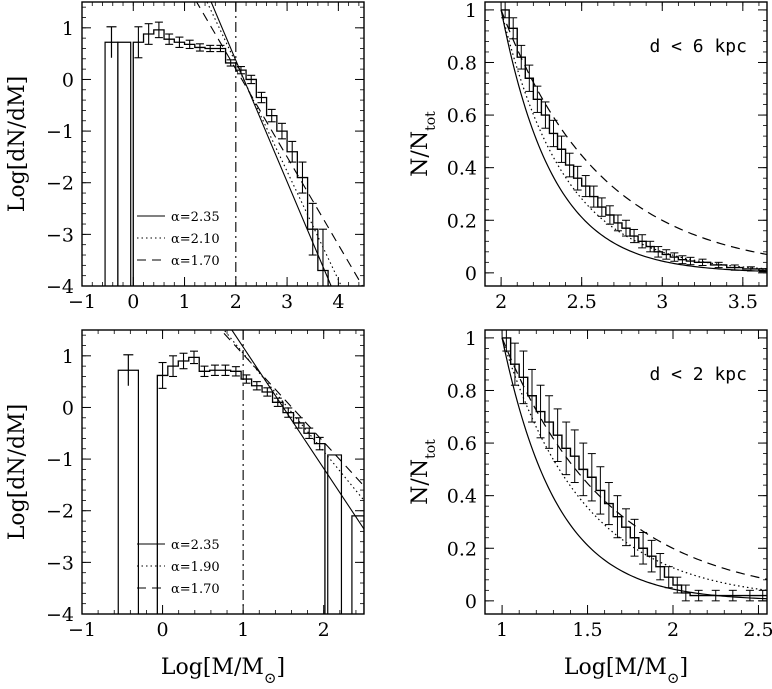 This screenshot has width=772, height=689. What do you see at coordinates (743, 302) in the screenshot?
I see `x-tick-label: 3.5` at bounding box center [743, 302].